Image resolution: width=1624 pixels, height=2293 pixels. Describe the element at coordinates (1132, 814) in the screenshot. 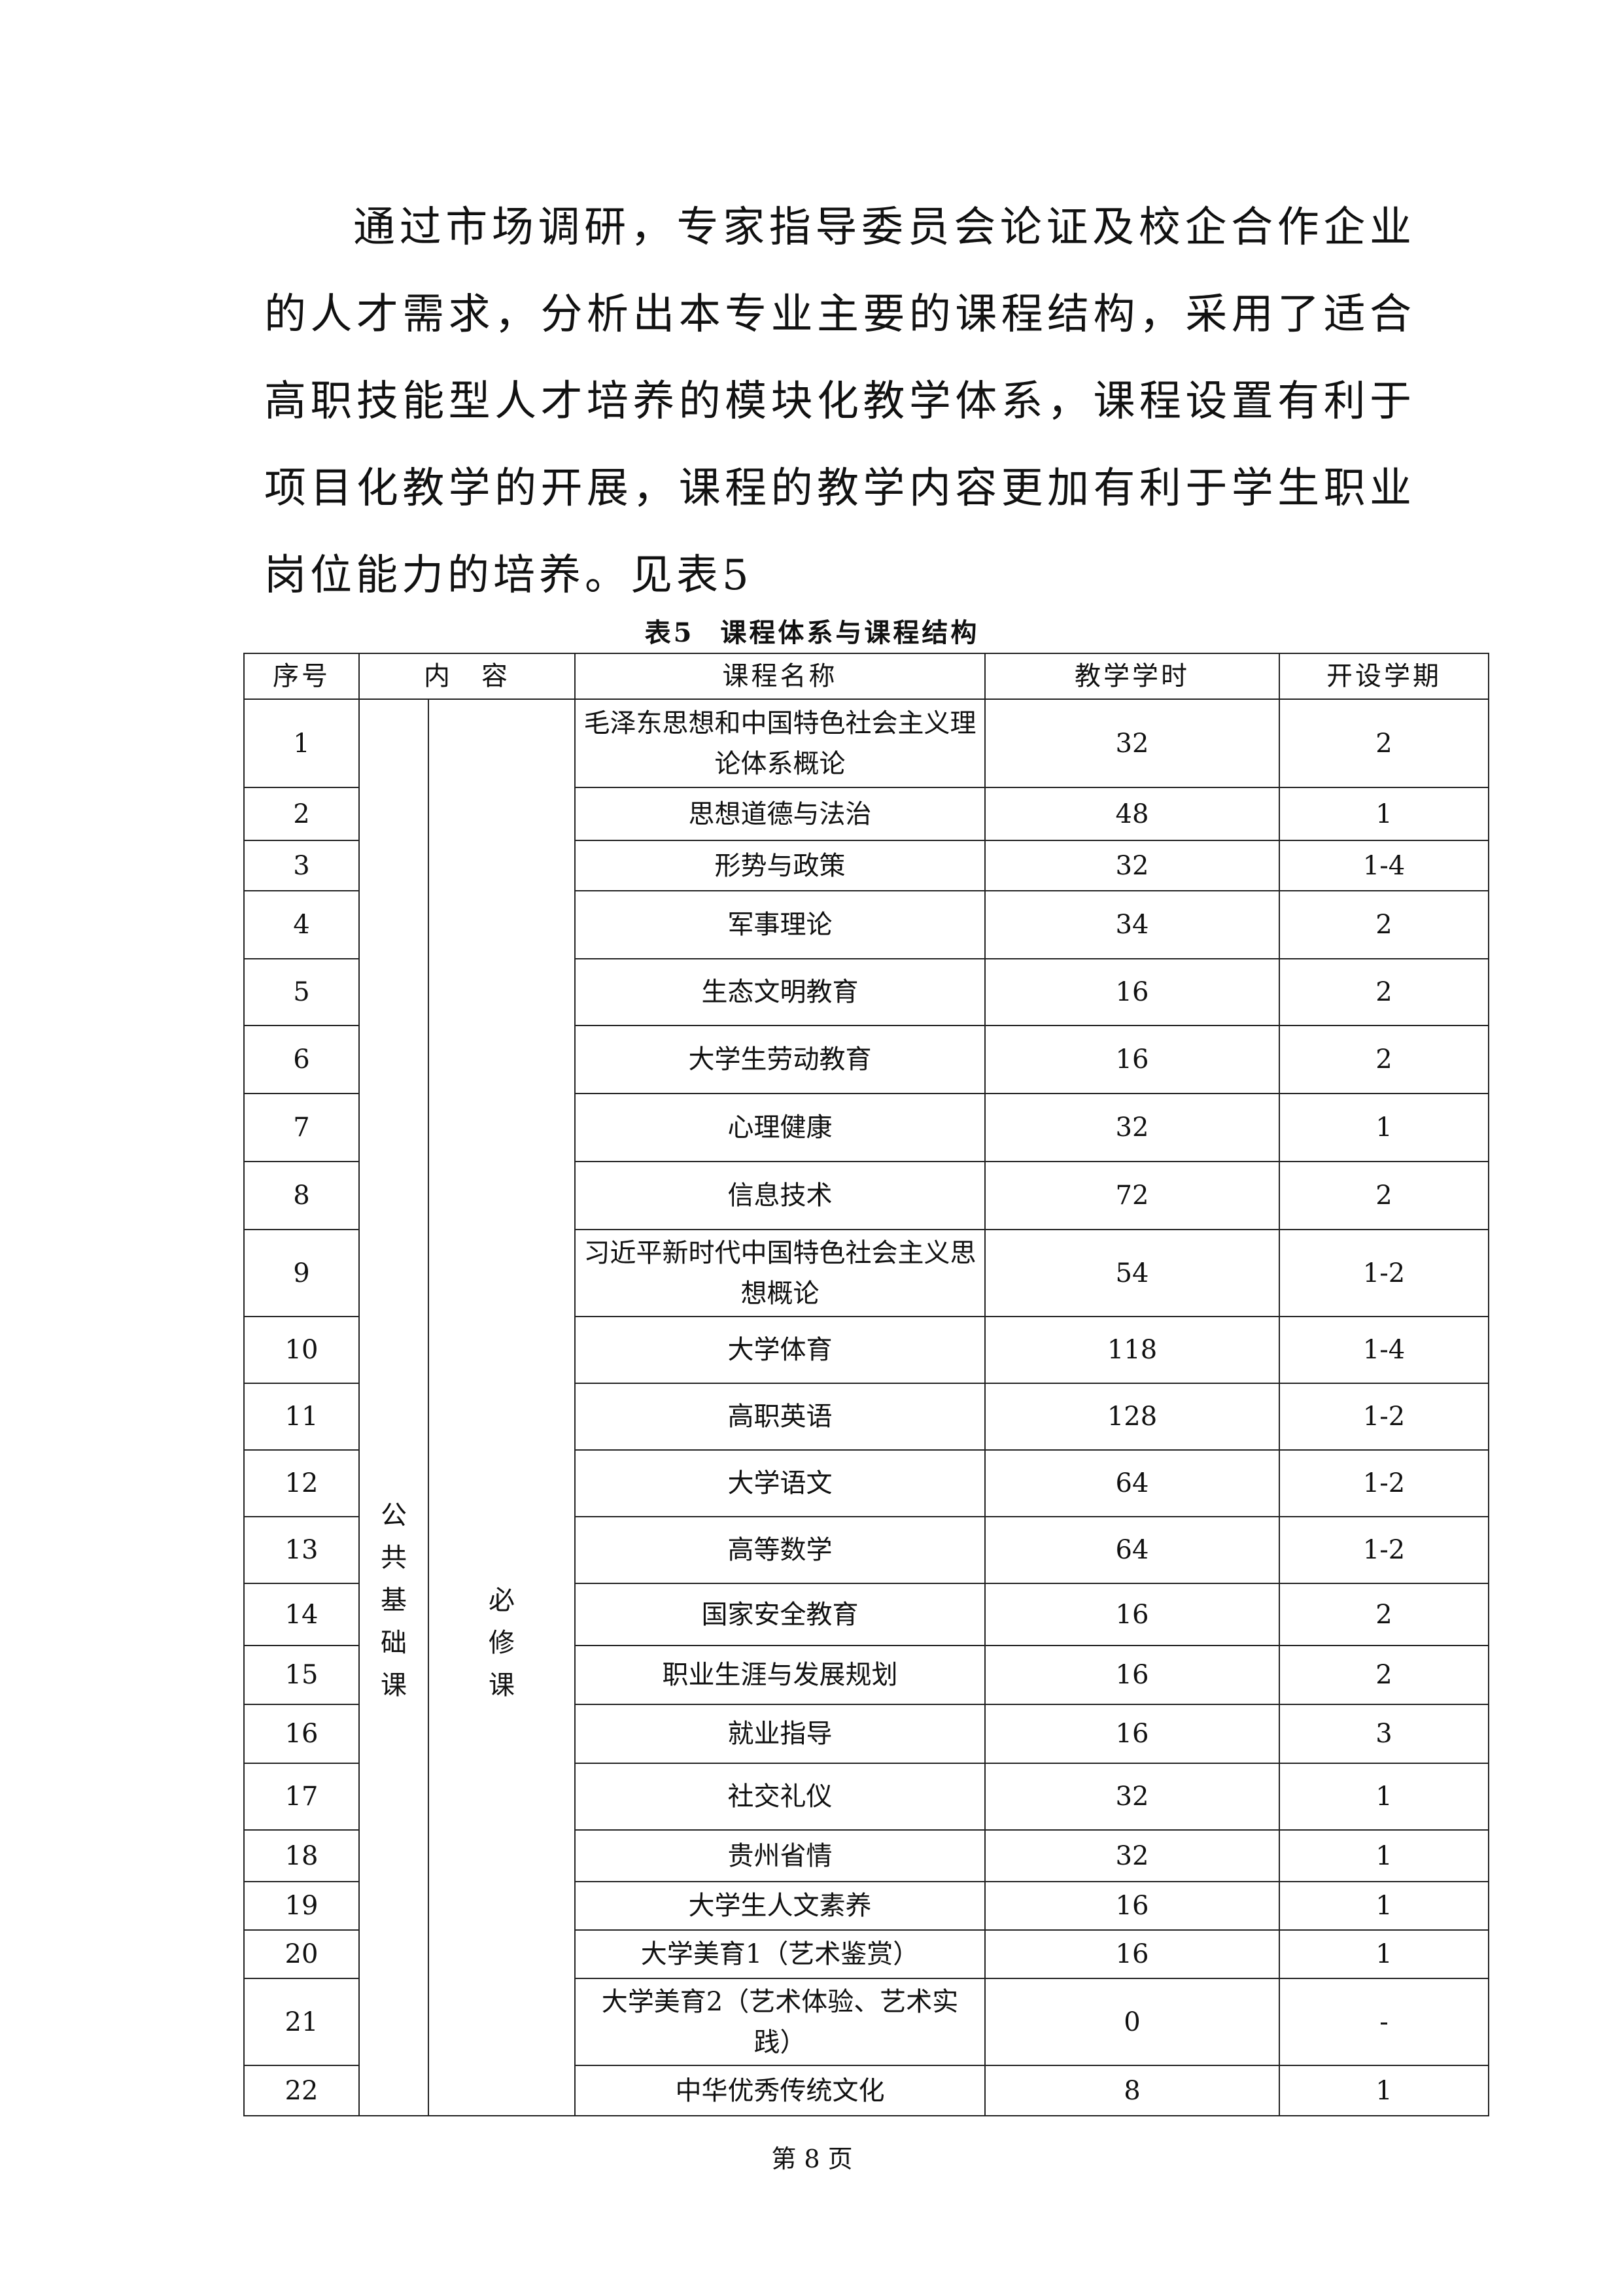

I see `cell-hours: 48` at that location.